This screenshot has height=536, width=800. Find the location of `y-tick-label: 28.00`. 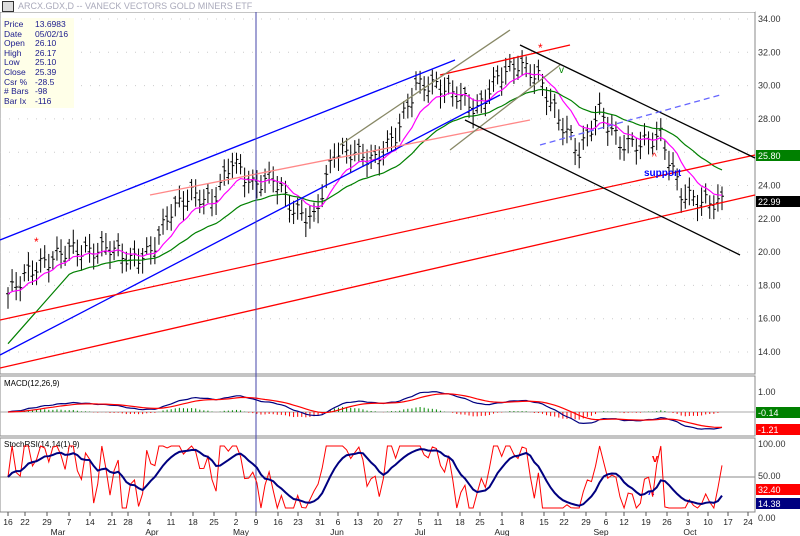

y-tick-label: 28.00 is located at coordinates (769, 119).